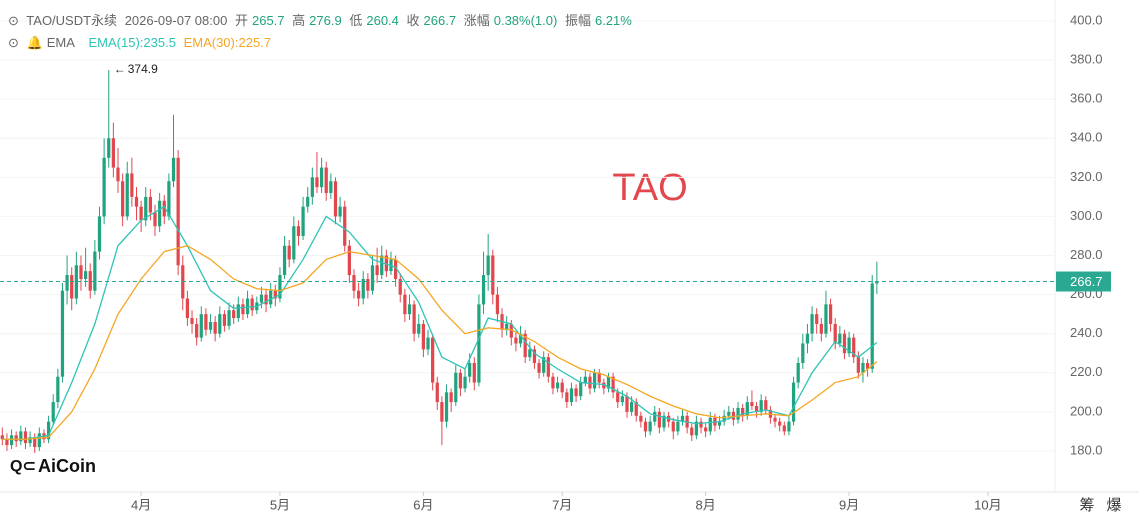  I want to click on time: 2026-09-07 08:00, so click(176, 20).